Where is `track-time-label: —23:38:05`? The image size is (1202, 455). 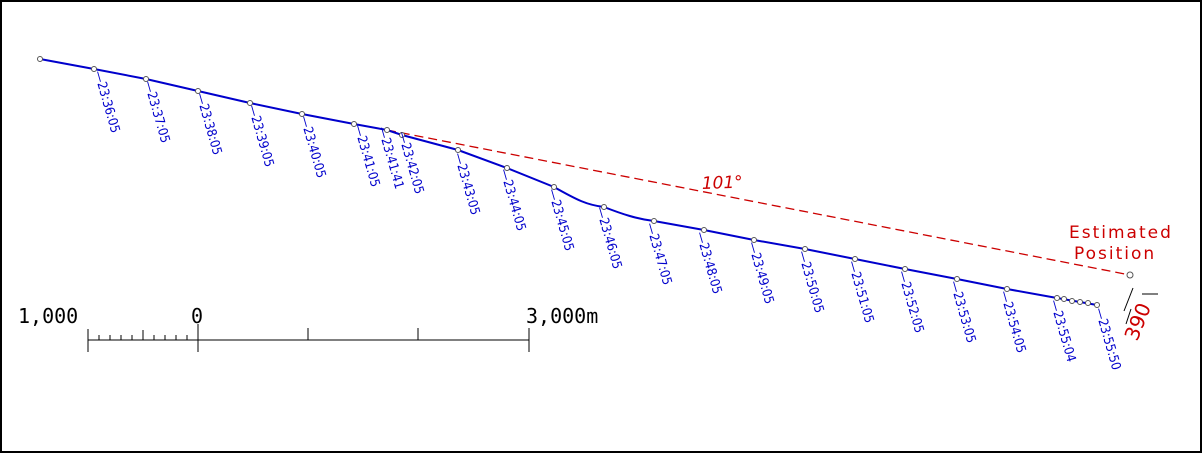 track-time-label: —23:38:05 is located at coordinates (208, 124).